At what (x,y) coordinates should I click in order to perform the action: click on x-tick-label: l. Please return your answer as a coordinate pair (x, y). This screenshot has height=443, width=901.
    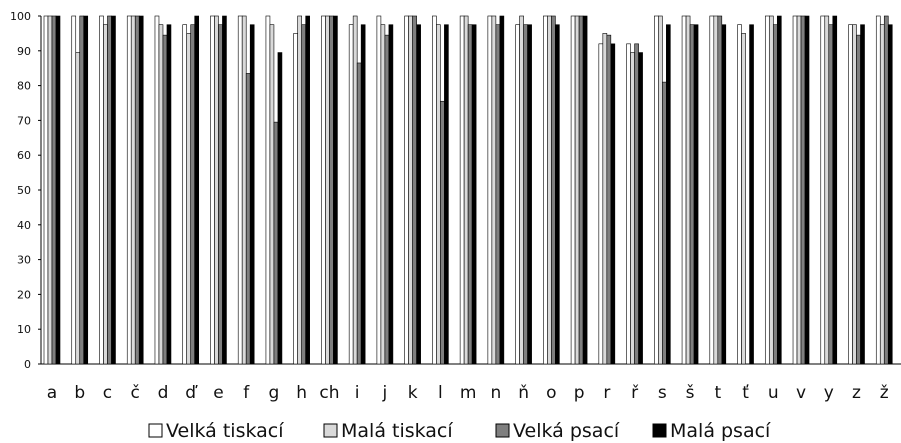
    Looking at the image, I should click on (440, 393).